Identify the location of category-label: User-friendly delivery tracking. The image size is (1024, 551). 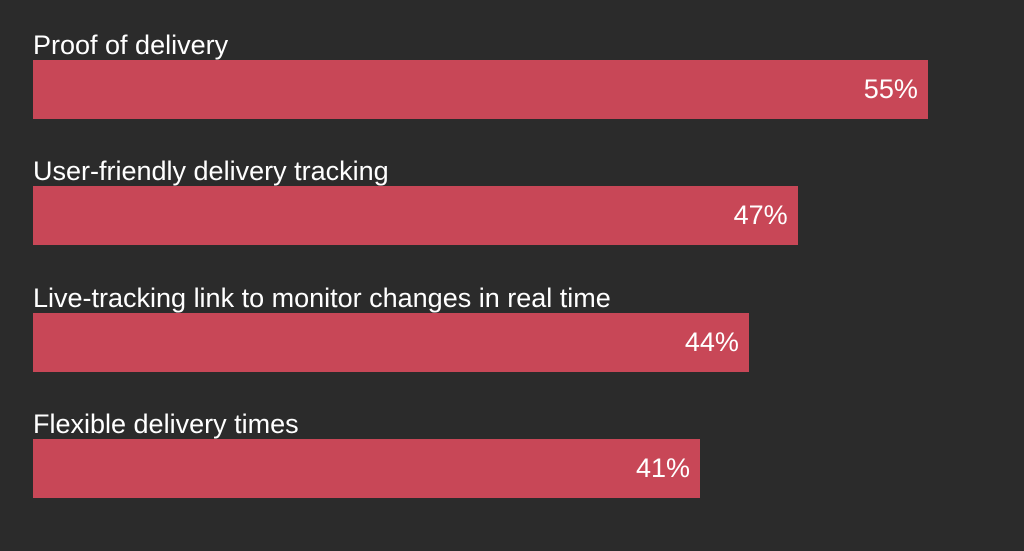
(211, 171).